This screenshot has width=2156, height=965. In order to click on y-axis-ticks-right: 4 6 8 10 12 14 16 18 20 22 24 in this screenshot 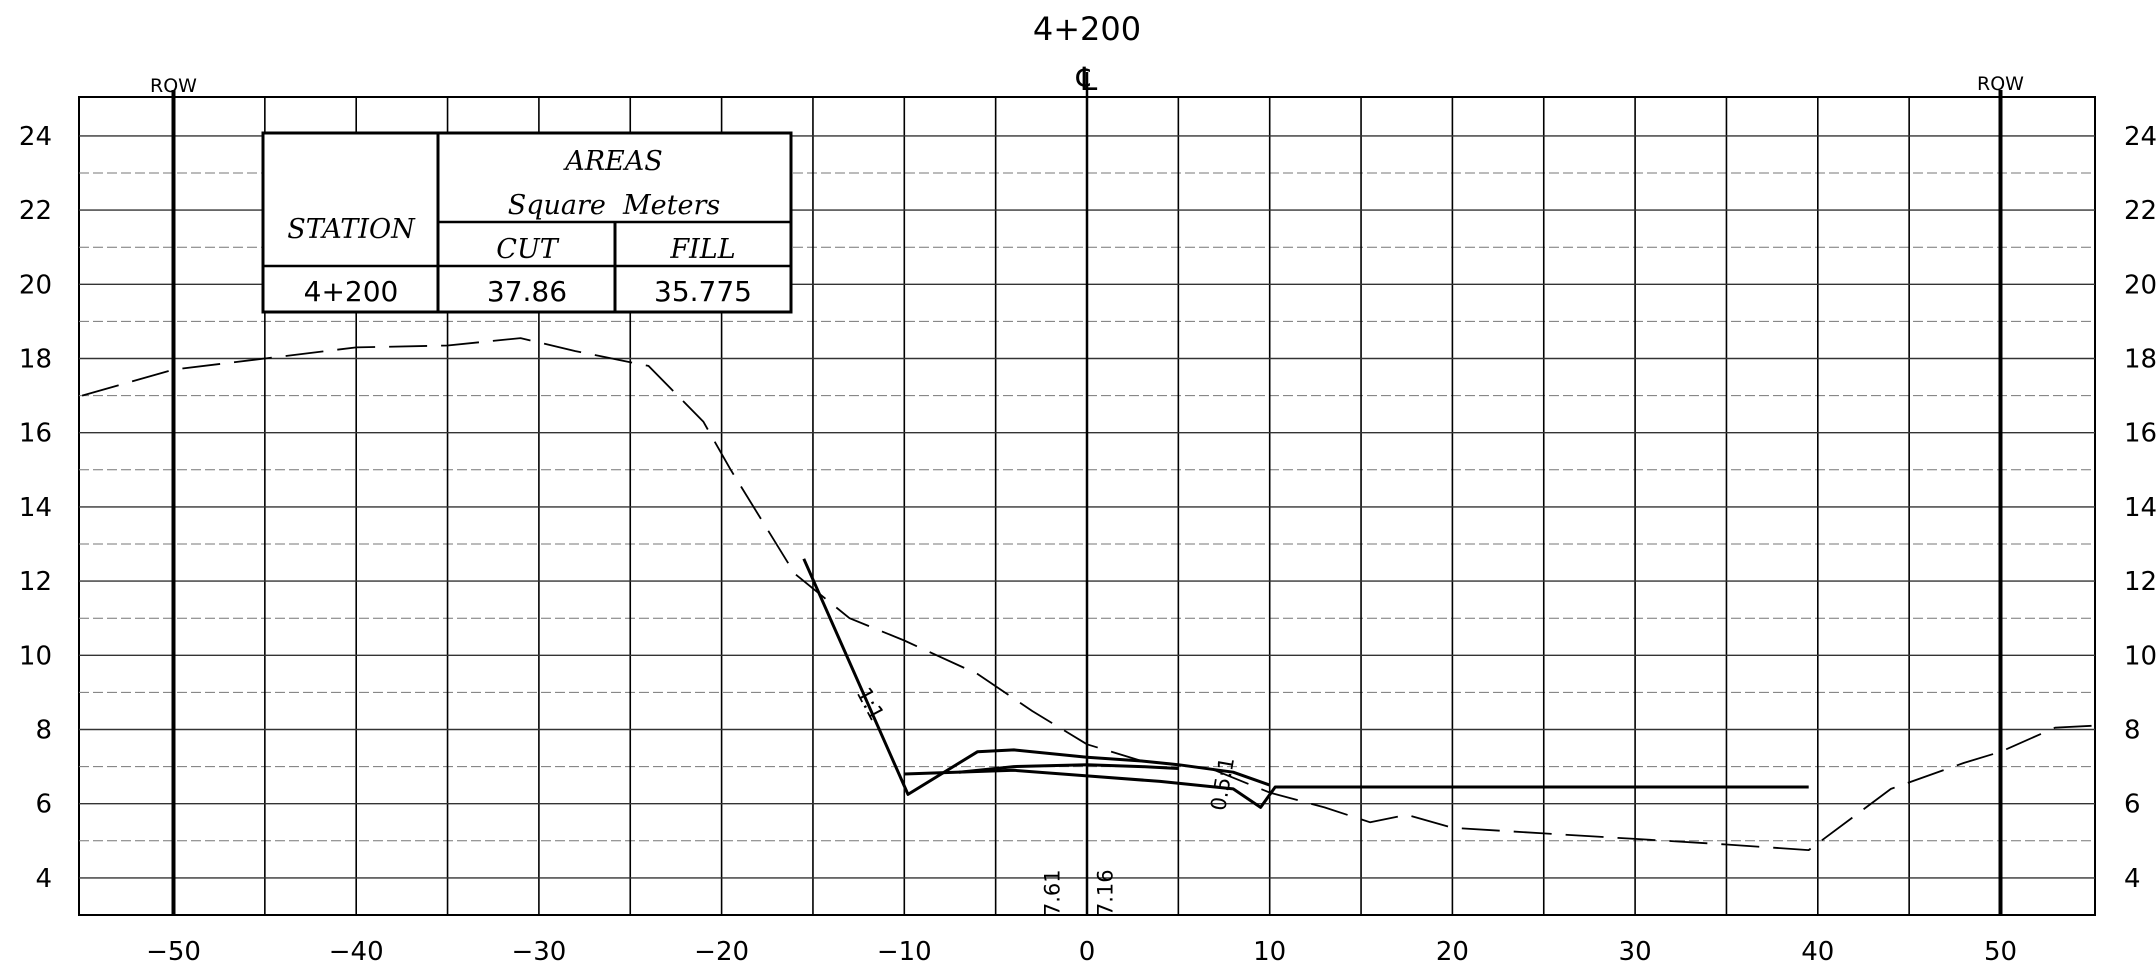, I will do `click(2140, 508)`.